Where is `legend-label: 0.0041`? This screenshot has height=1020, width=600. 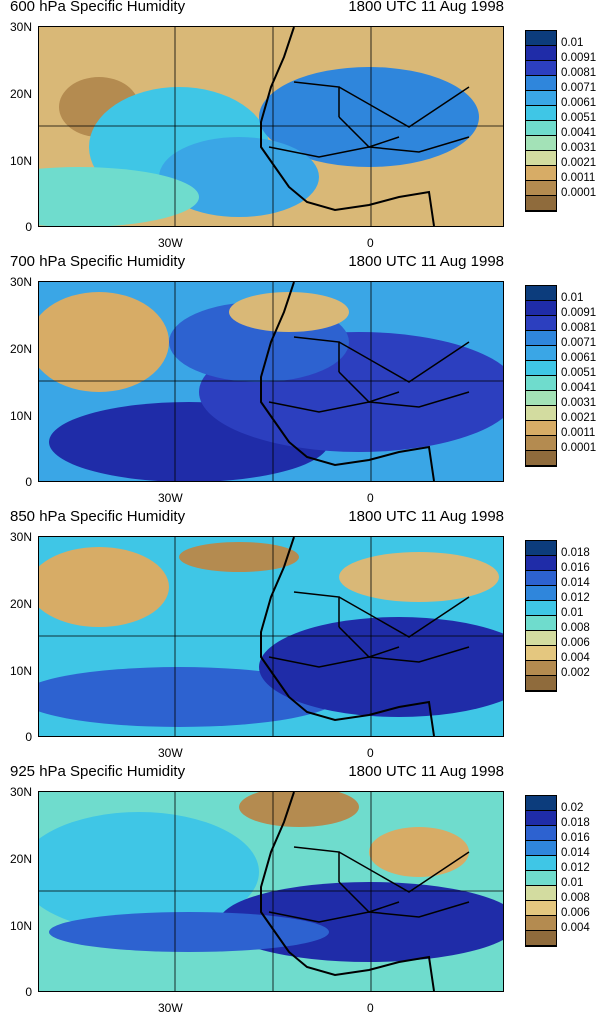 legend-label: 0.0041 is located at coordinates (579, 388).